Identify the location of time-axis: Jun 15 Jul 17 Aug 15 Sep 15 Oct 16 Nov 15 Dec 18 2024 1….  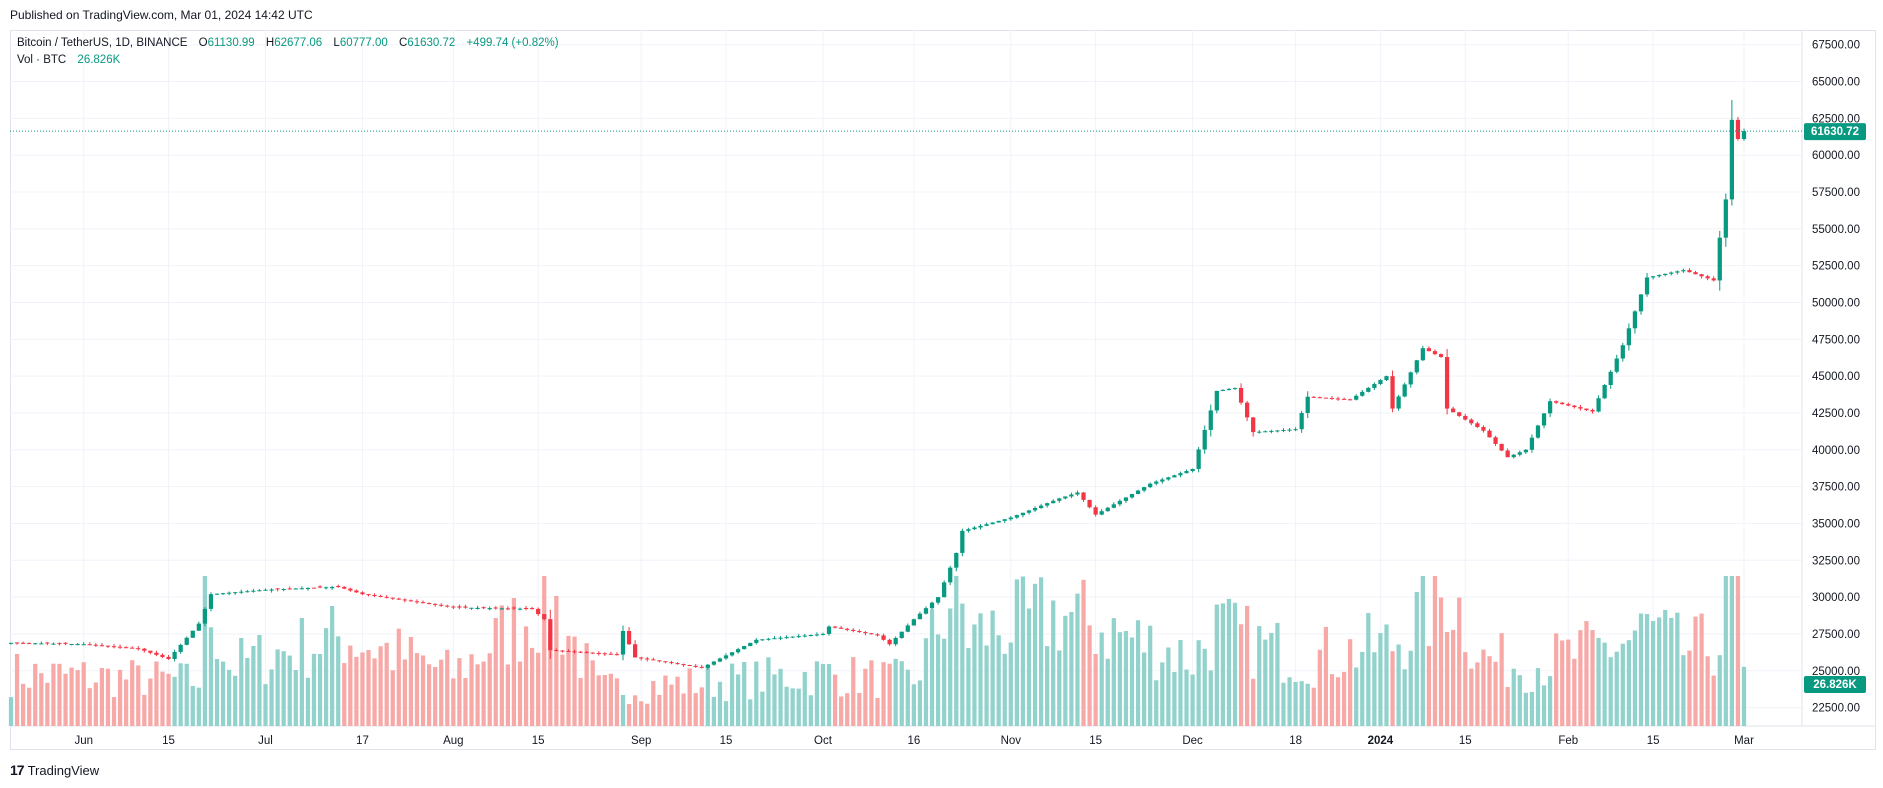
(914, 741).